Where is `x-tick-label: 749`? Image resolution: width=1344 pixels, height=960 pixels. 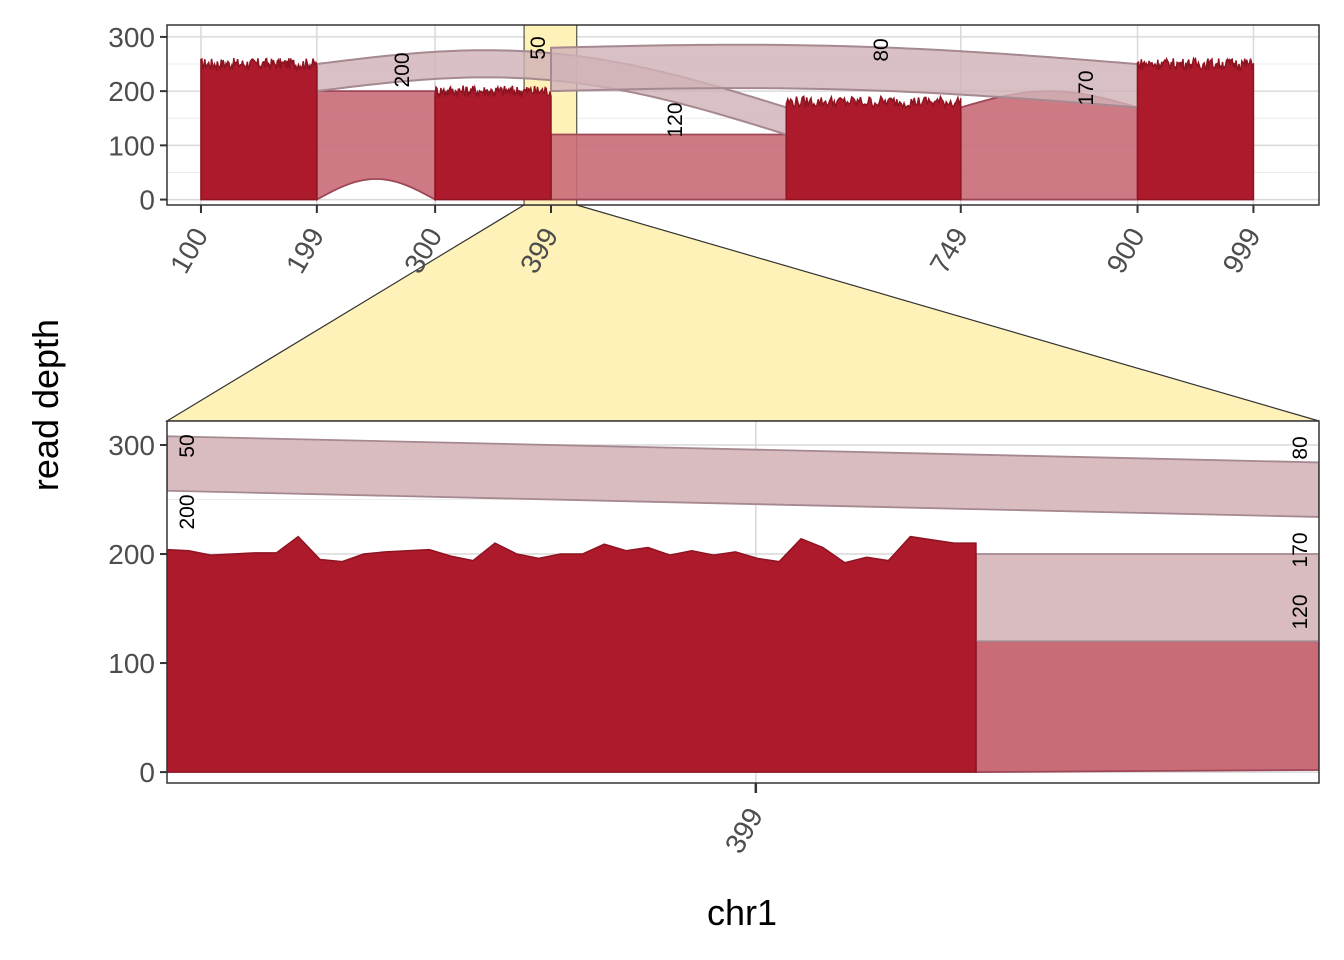 x-tick-label: 749 is located at coordinates (949, 251).